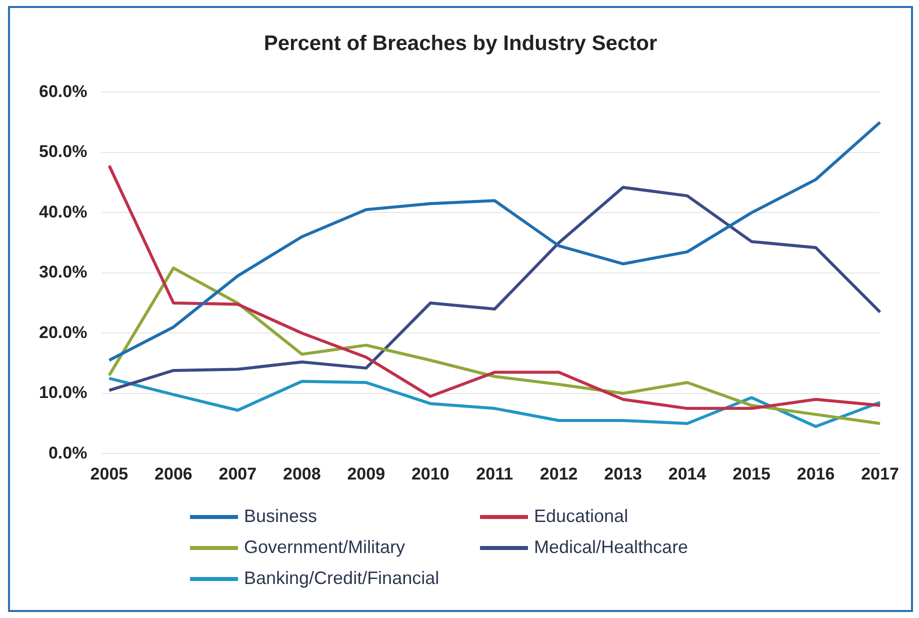 The image size is (919, 618). What do you see at coordinates (237, 474) in the screenshot?
I see `x-tick-label: 2007` at bounding box center [237, 474].